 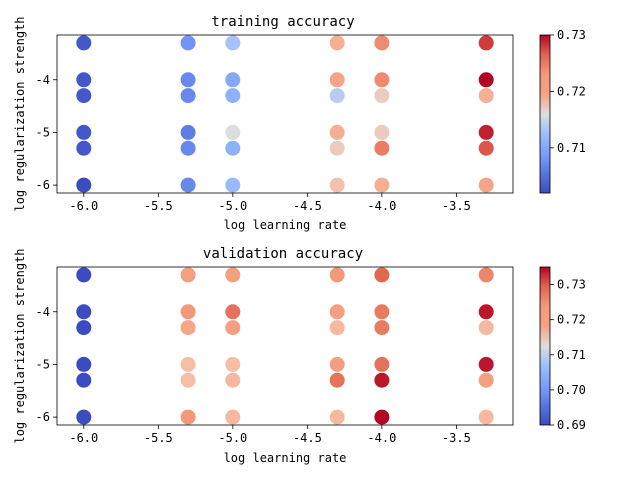 I want to click on y-tick-label: -4, so click(x=43, y=312).